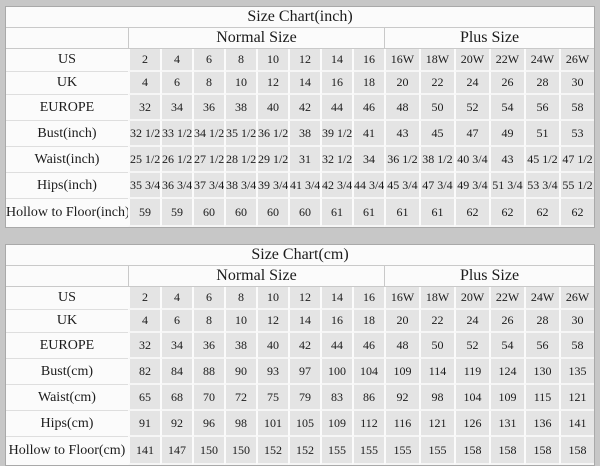 The image size is (600, 466). What do you see at coordinates (335, 398) in the screenshot?
I see `data-cell: 83` at bounding box center [335, 398].